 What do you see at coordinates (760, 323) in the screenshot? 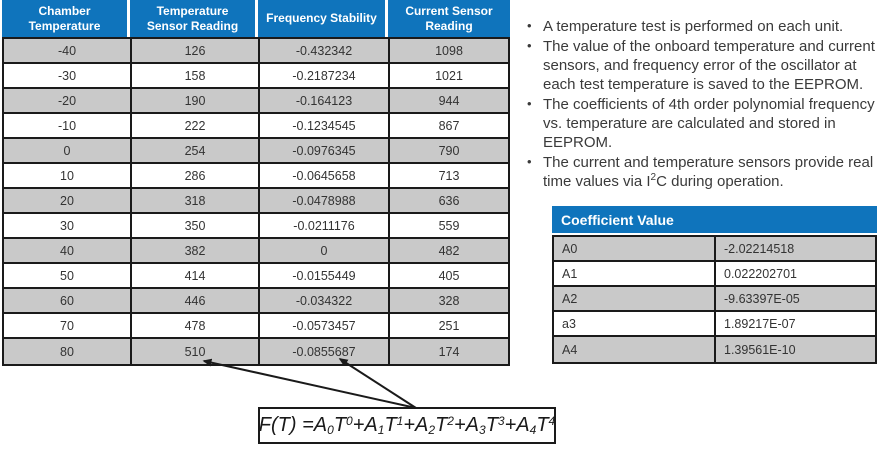
I see `coefficient-value: 1.89217E-07` at bounding box center [760, 323].